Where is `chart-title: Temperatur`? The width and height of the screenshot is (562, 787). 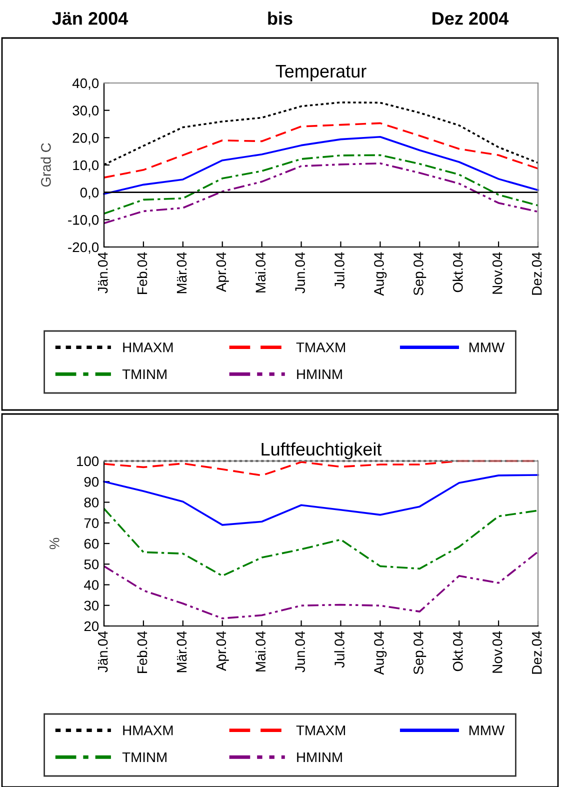 chart-title: Temperatur is located at coordinates (321, 73).